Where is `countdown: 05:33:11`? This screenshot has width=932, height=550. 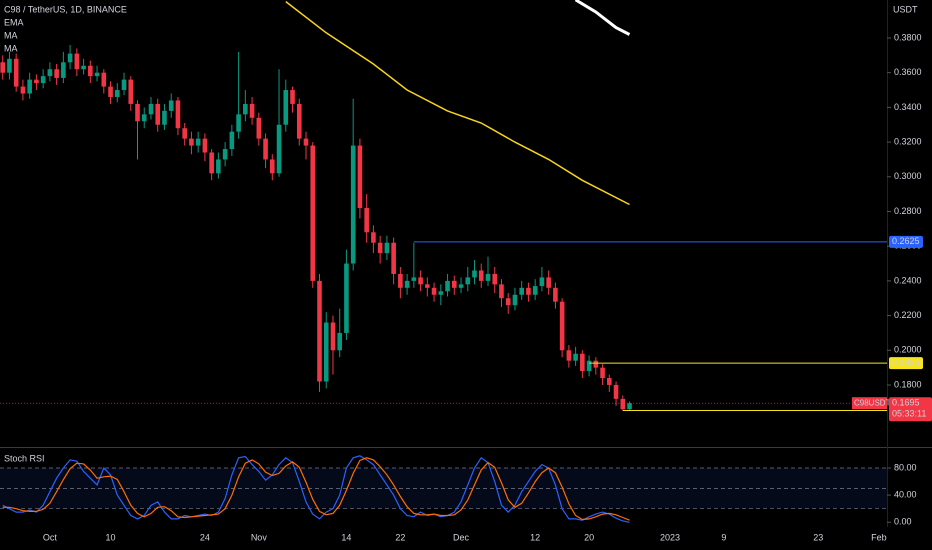
countdown: 05:33:11 is located at coordinates (909, 414).